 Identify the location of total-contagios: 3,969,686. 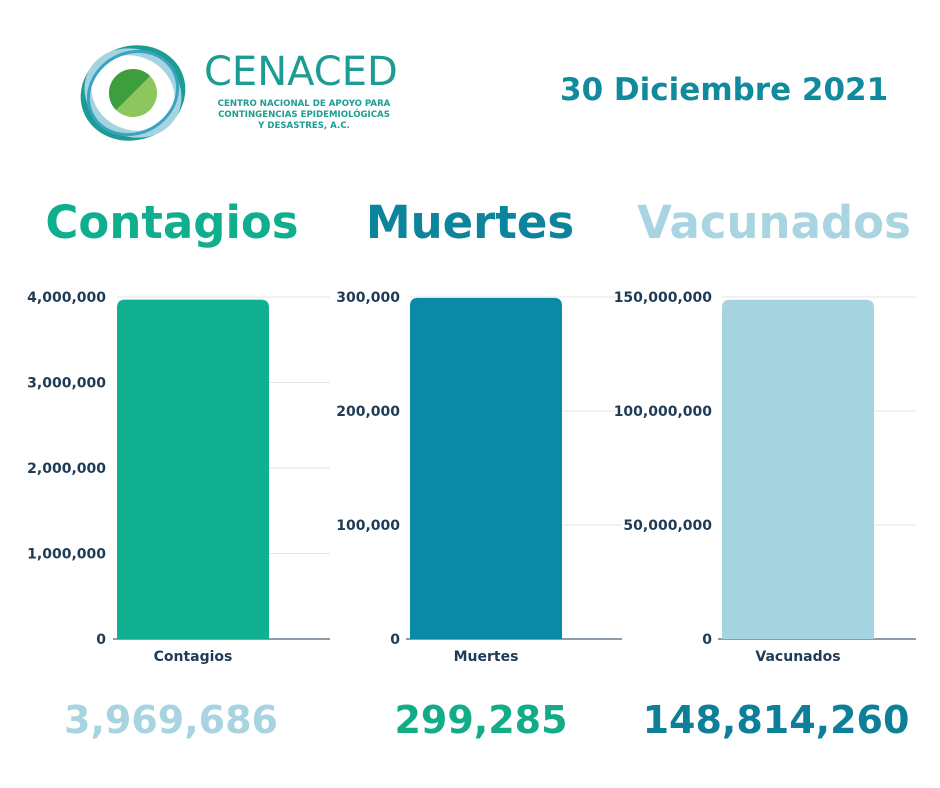
(171, 720).